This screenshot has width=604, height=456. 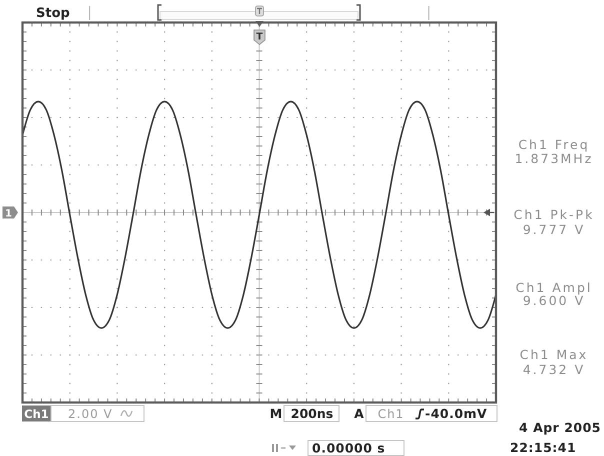 I want to click on text: Stop, so click(x=53, y=13).